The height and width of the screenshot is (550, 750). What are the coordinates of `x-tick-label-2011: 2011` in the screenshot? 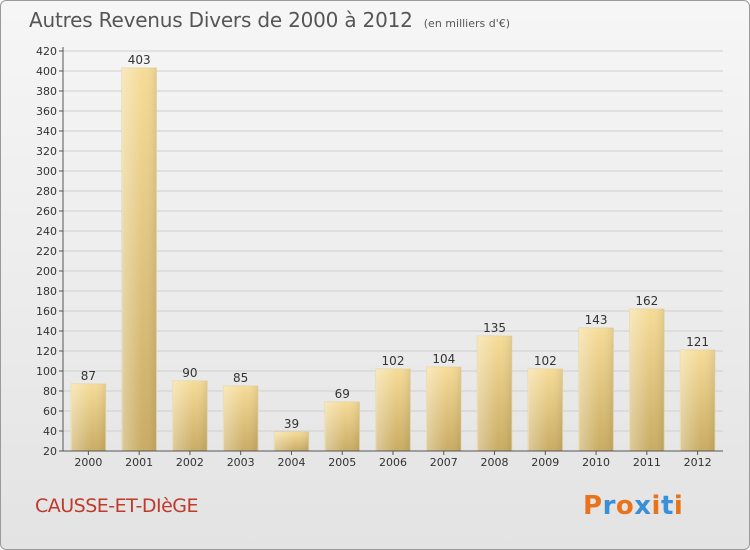 It's located at (647, 462).